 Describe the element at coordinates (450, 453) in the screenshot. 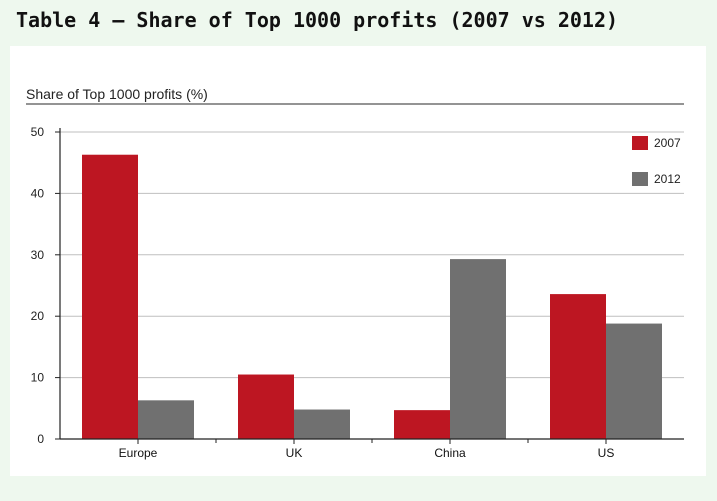

I see `x-tick-label-china: China` at that location.